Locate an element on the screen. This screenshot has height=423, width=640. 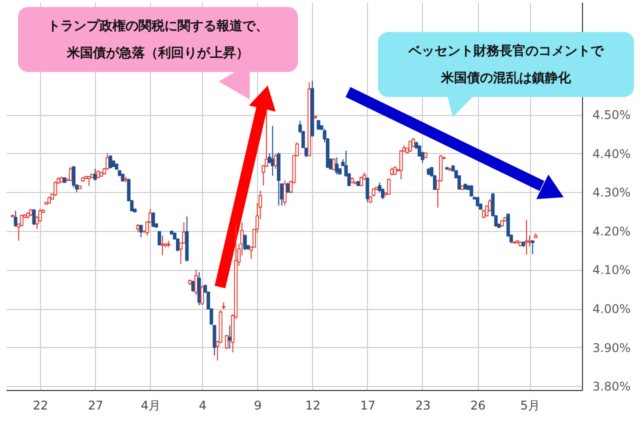
y-tick-label: 3.80% is located at coordinates (611, 387).